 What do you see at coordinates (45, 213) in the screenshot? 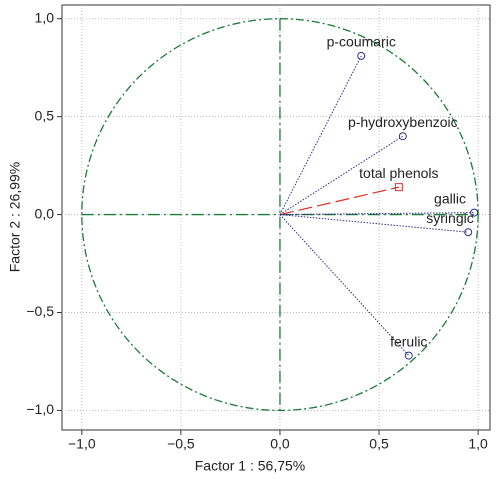
I see `y-tick-label: 0,0` at bounding box center [45, 213].